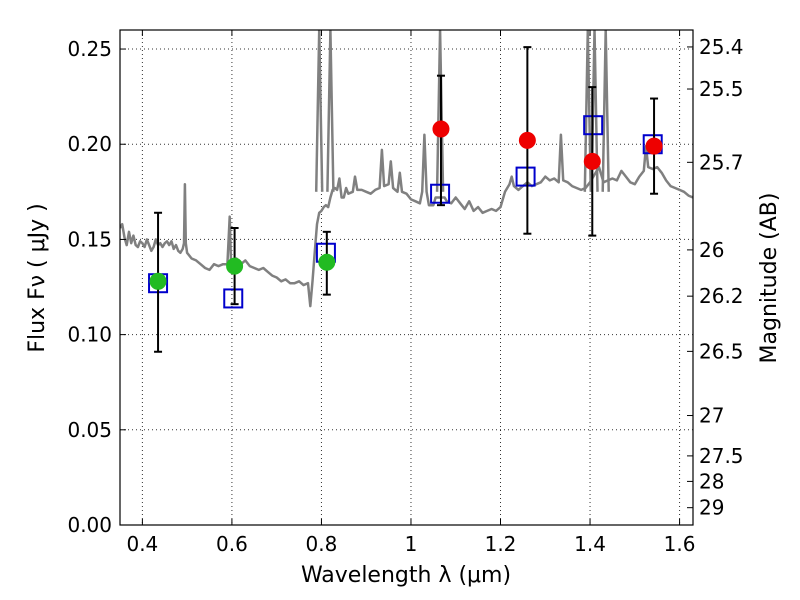 Image resolution: width=800 pixels, height=600 pixels. I want to click on magnitude-tick-label: 25.7, so click(721, 162).